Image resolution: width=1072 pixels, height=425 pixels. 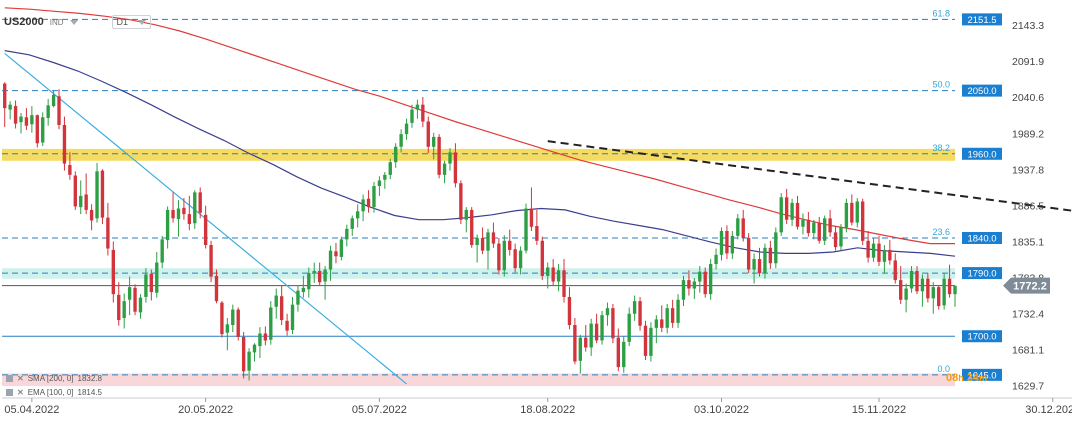 What do you see at coordinates (1028, 351) in the screenshot?
I see `y-tick-label: 1681.1` at bounding box center [1028, 351].